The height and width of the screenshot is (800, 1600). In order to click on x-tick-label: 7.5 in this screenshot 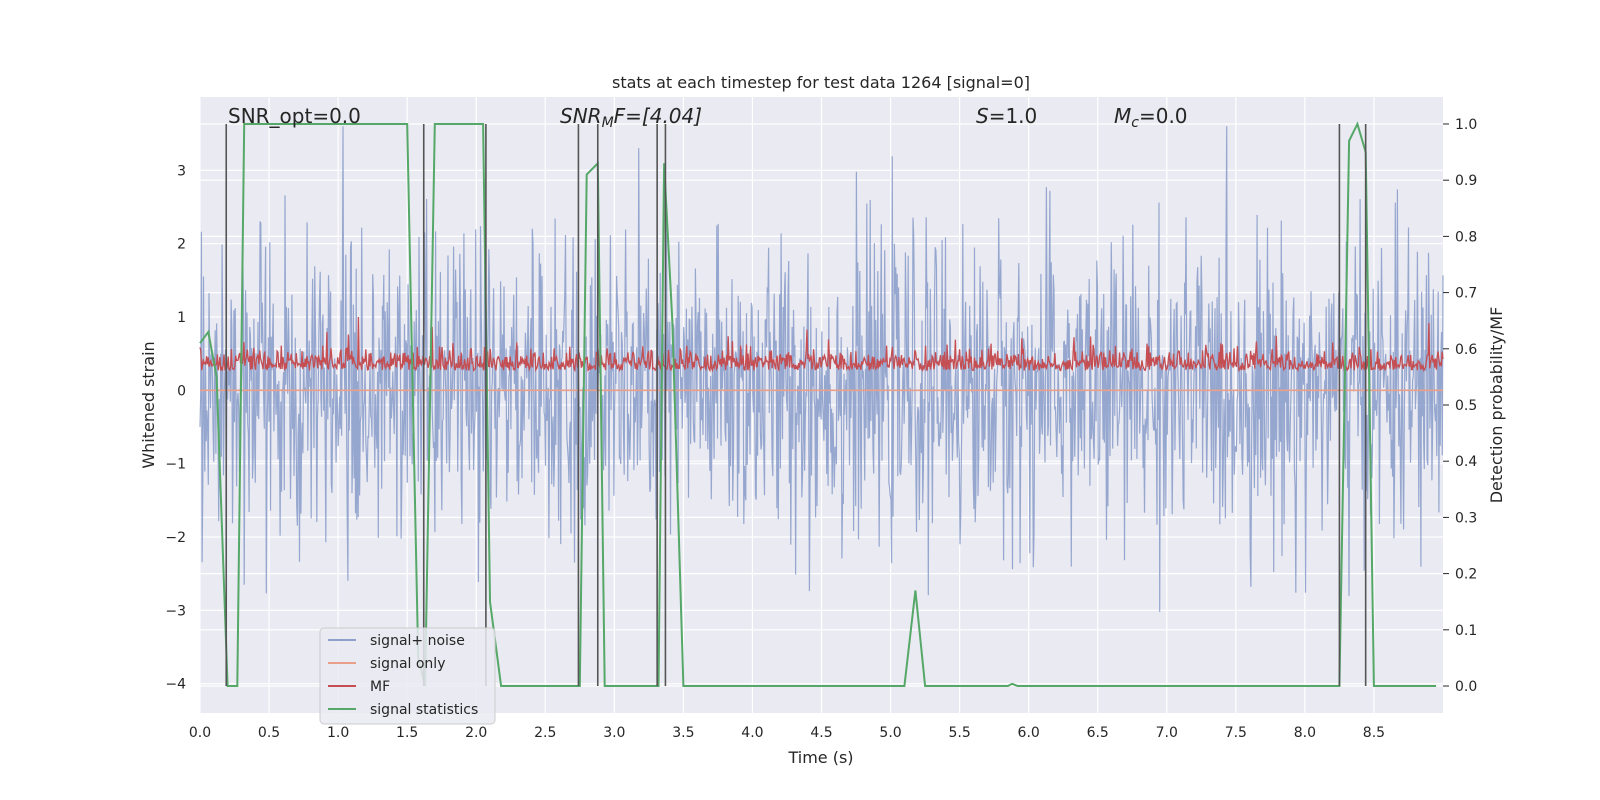, I will do `click(1236, 733)`.